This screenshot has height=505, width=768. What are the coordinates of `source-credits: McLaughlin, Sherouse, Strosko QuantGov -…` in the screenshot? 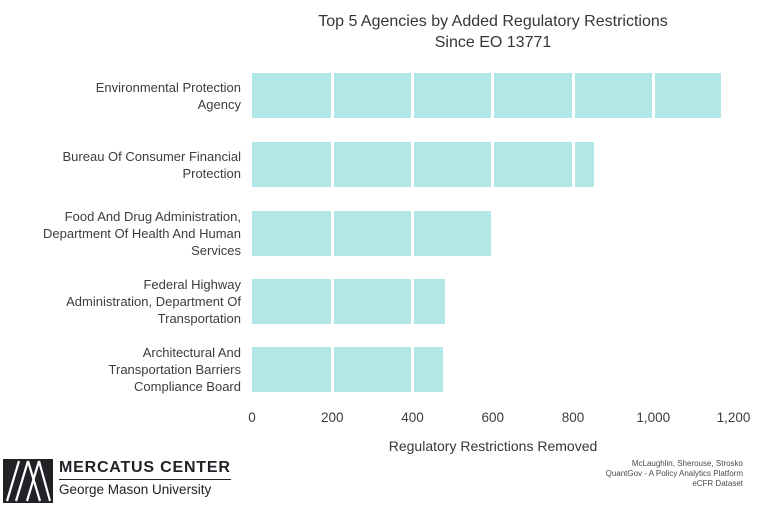 It's located at (674, 474).